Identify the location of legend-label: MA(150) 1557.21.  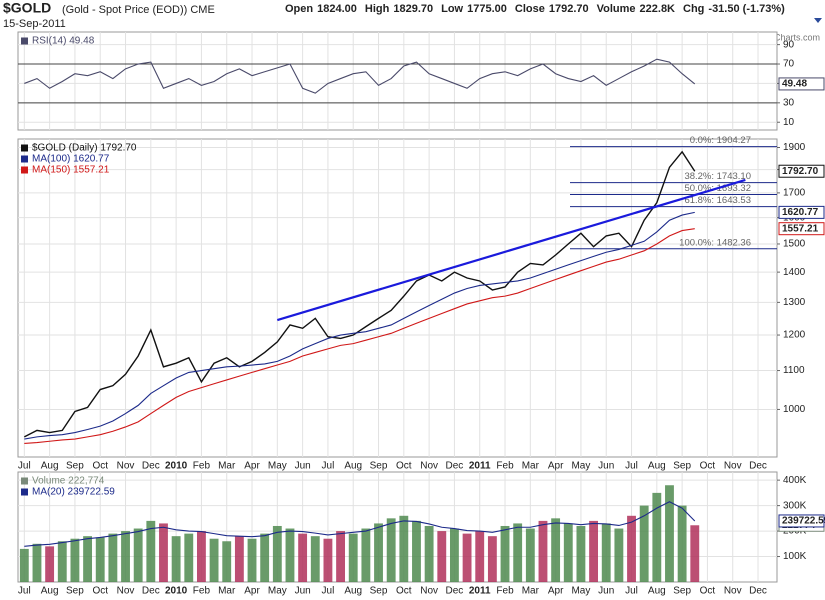
(71, 170).